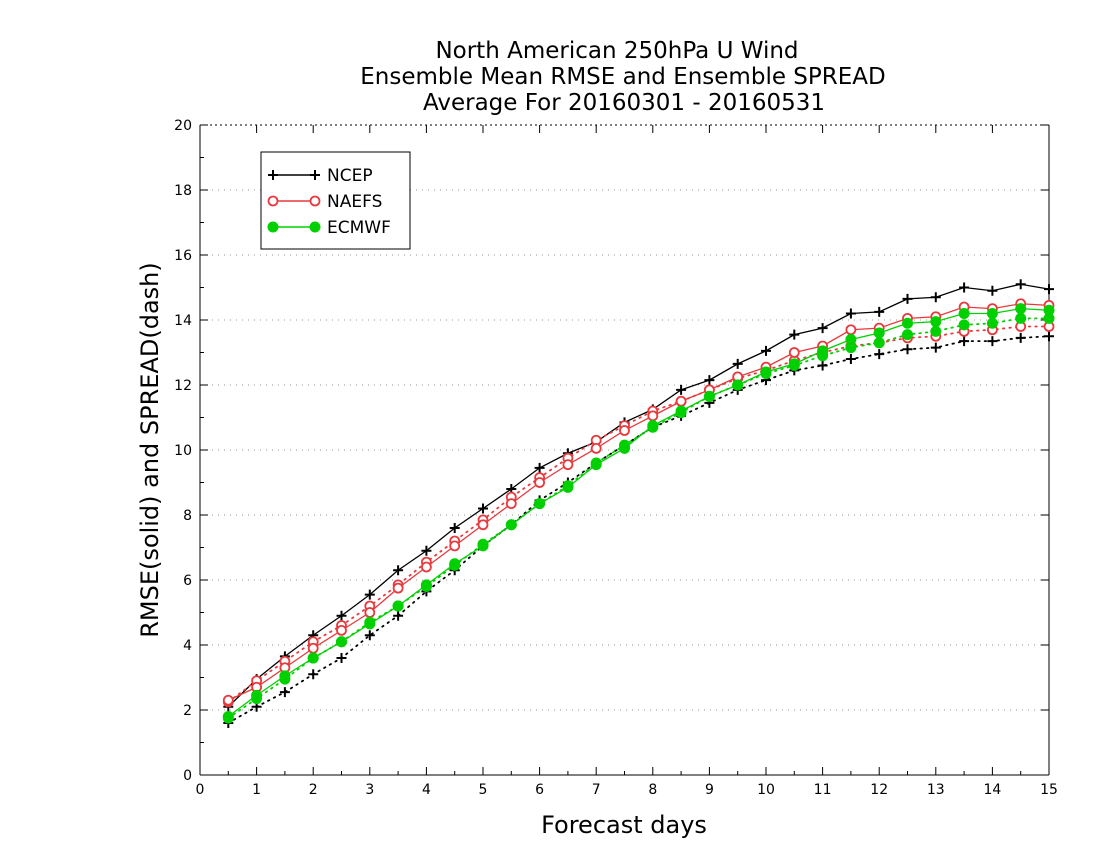 This screenshot has width=1100, height=850. What do you see at coordinates (183, 321) in the screenshot?
I see `y-tick-label-7: 14` at bounding box center [183, 321].